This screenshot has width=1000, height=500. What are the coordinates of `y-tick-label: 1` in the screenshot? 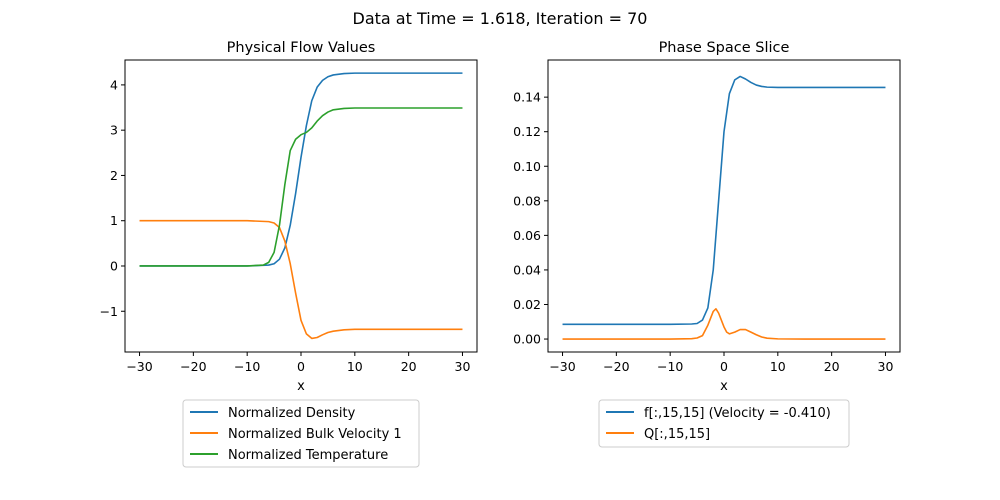 It's located at (114, 220).